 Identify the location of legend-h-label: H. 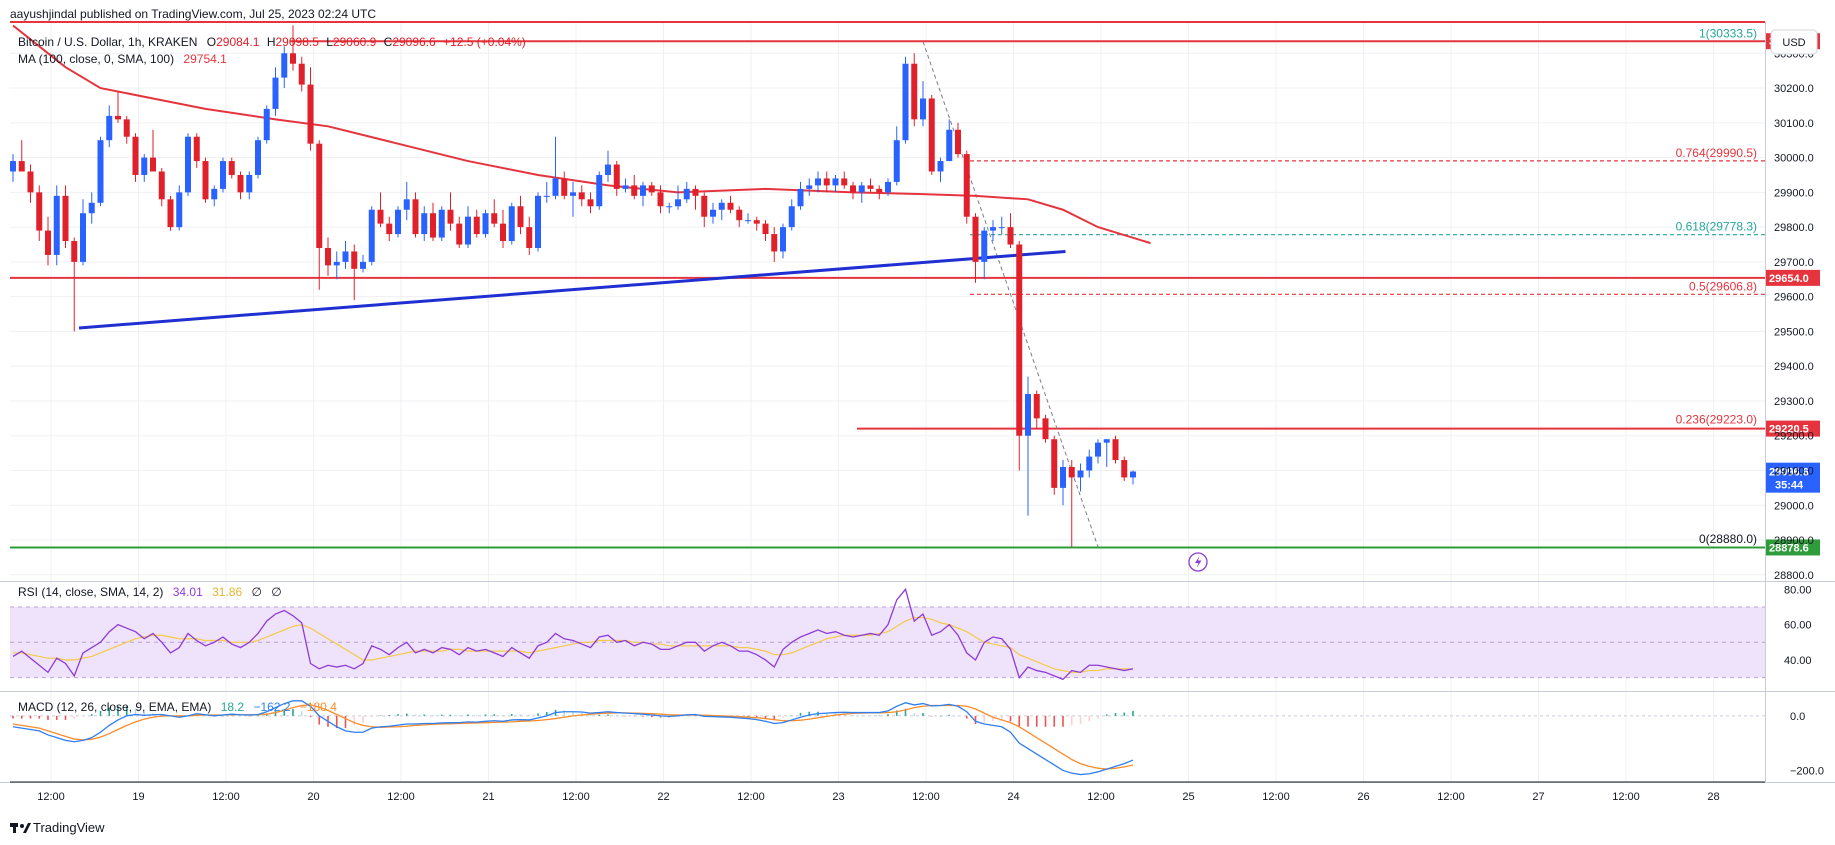
(271, 42).